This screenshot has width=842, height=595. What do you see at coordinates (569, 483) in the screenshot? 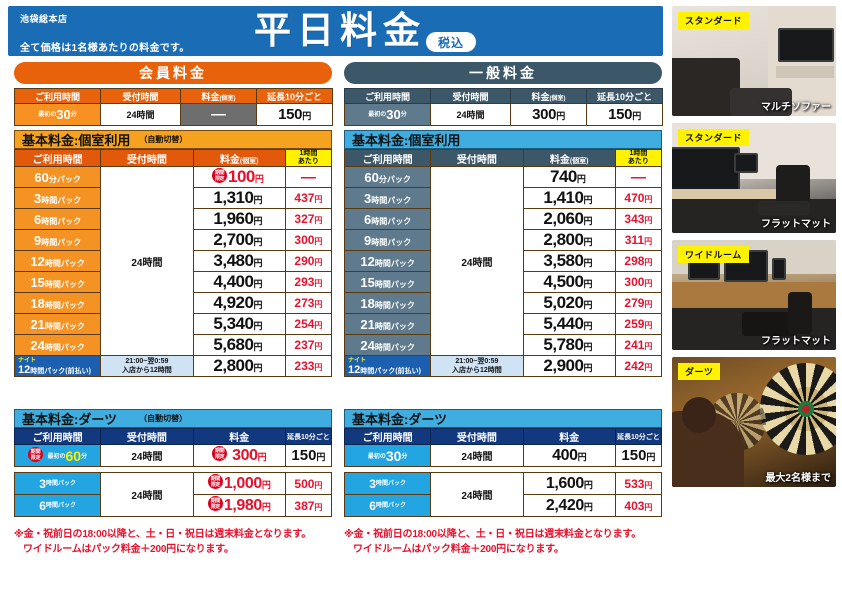
I see `darts-pack-price: 1,600円` at bounding box center [569, 483].